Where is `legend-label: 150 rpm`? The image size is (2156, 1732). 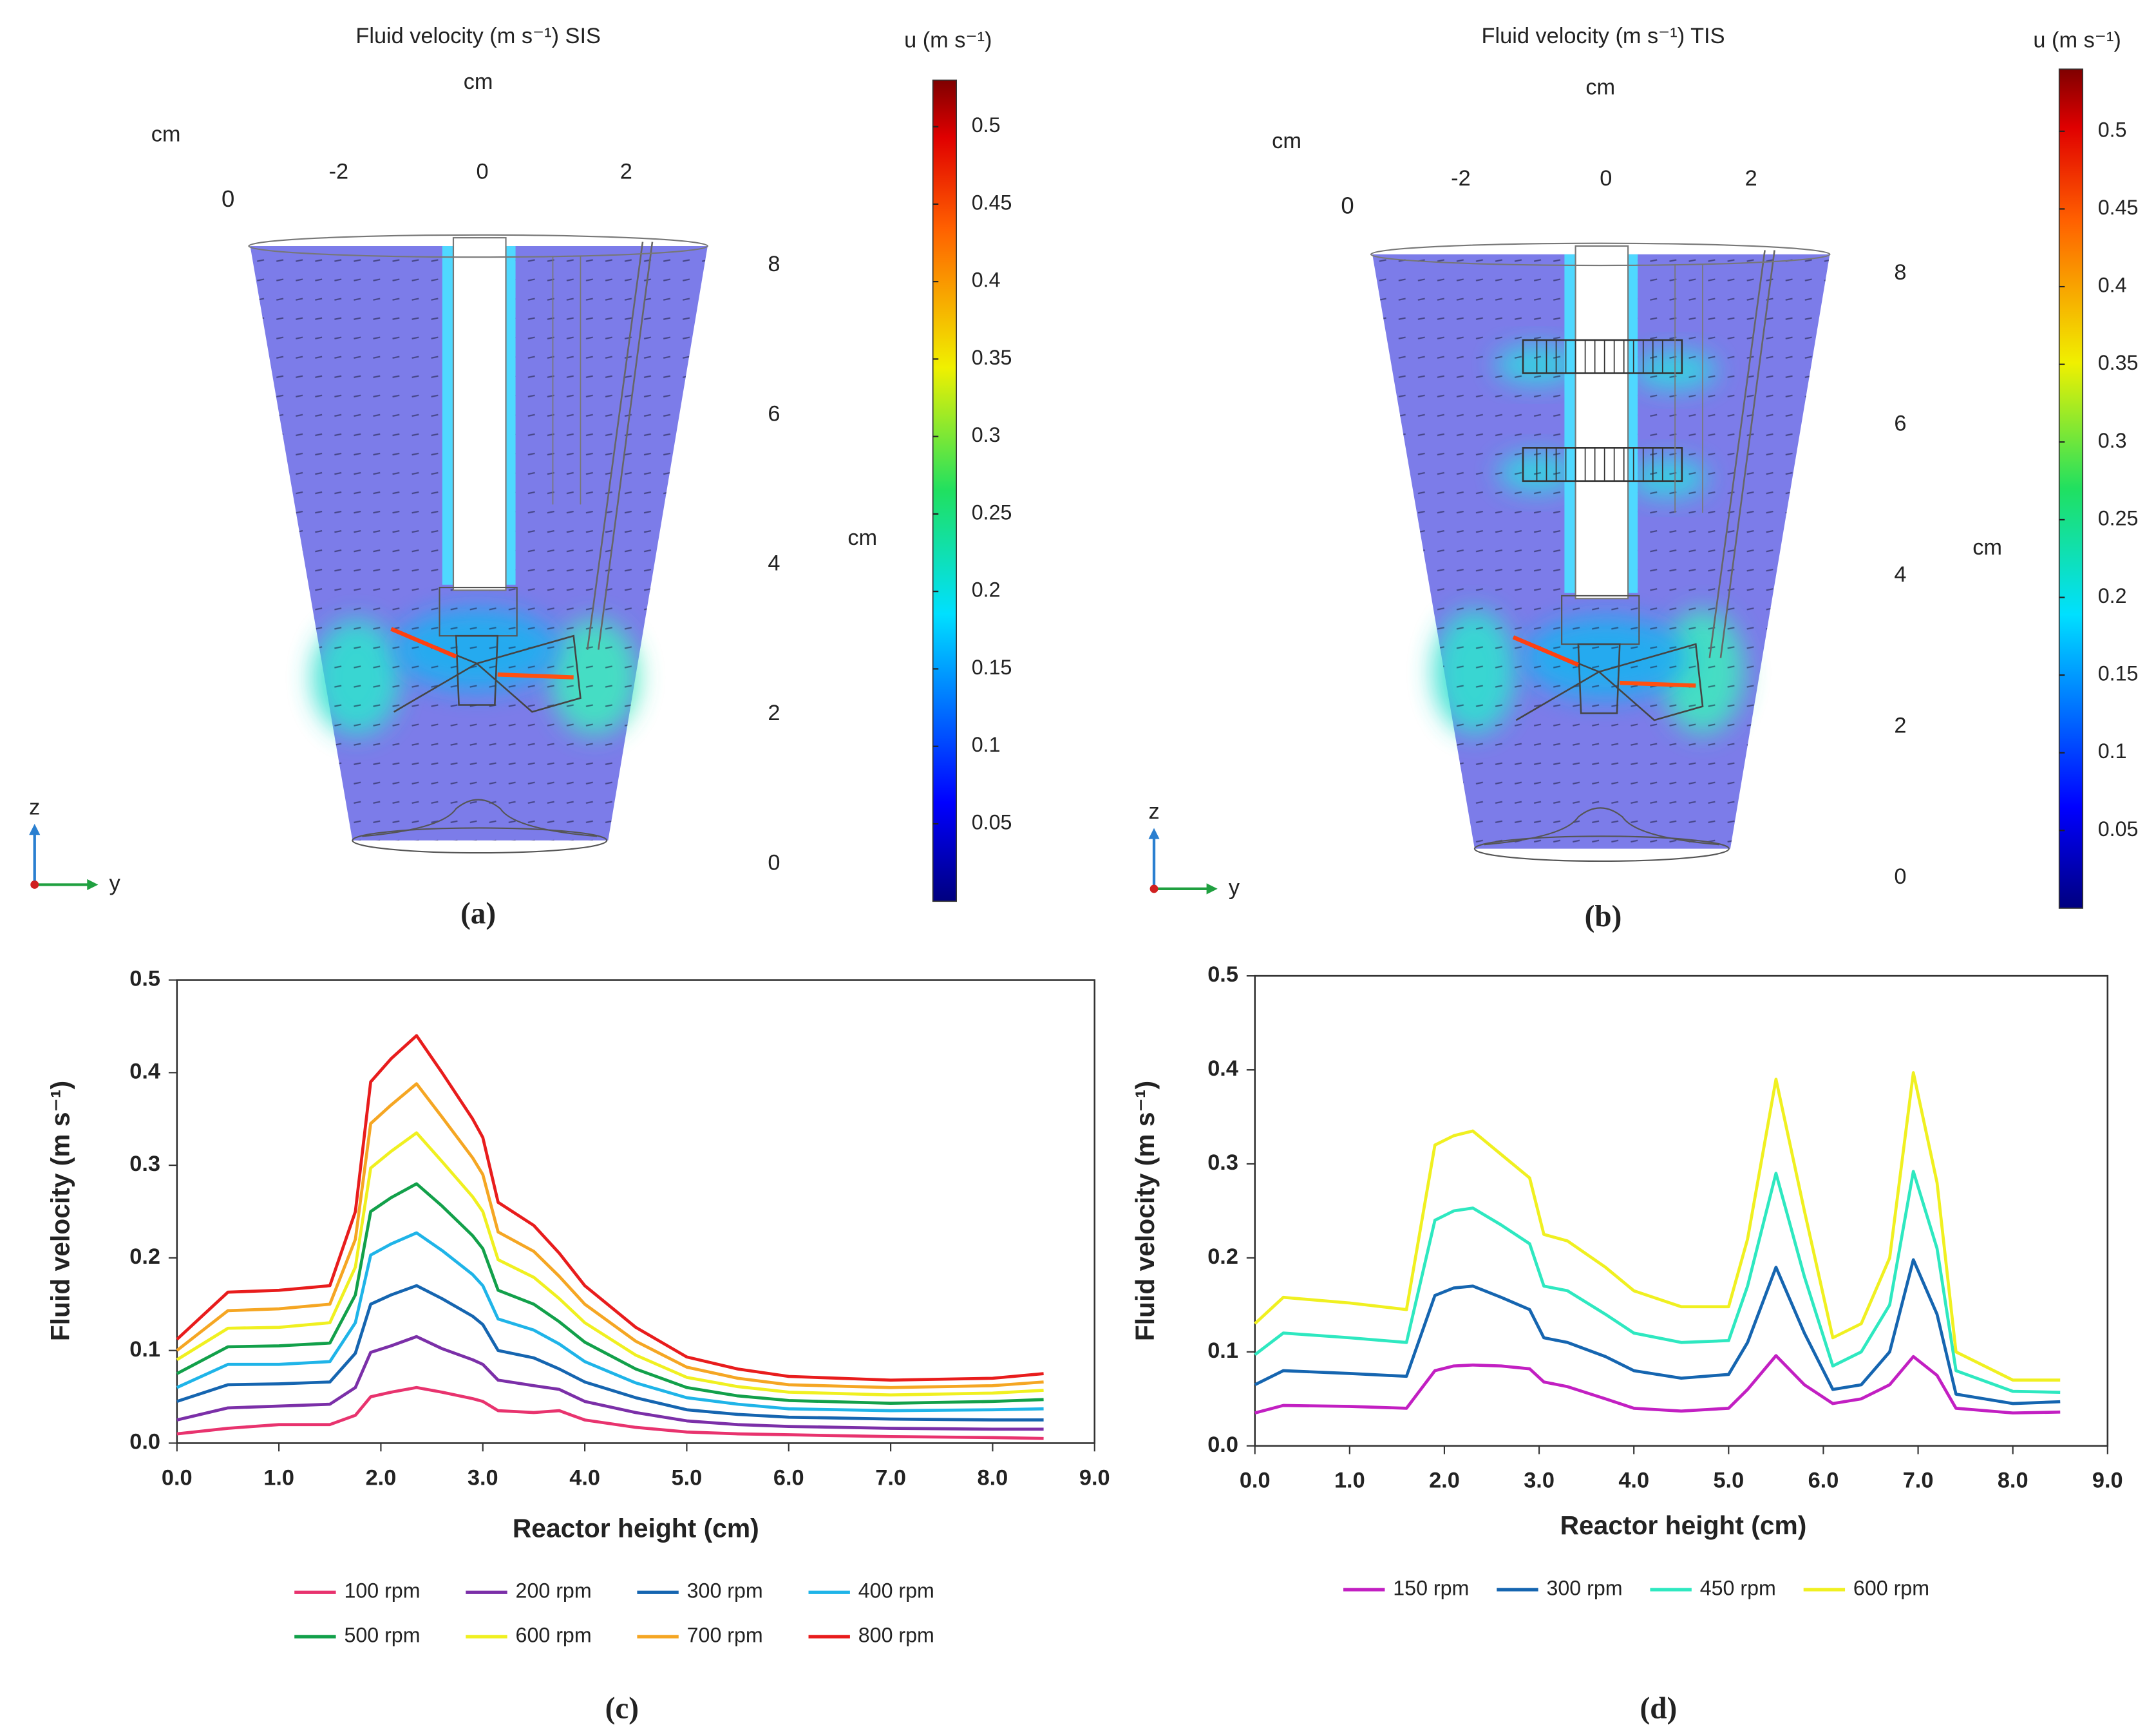 legend-label: 150 rpm is located at coordinates (1431, 1587).